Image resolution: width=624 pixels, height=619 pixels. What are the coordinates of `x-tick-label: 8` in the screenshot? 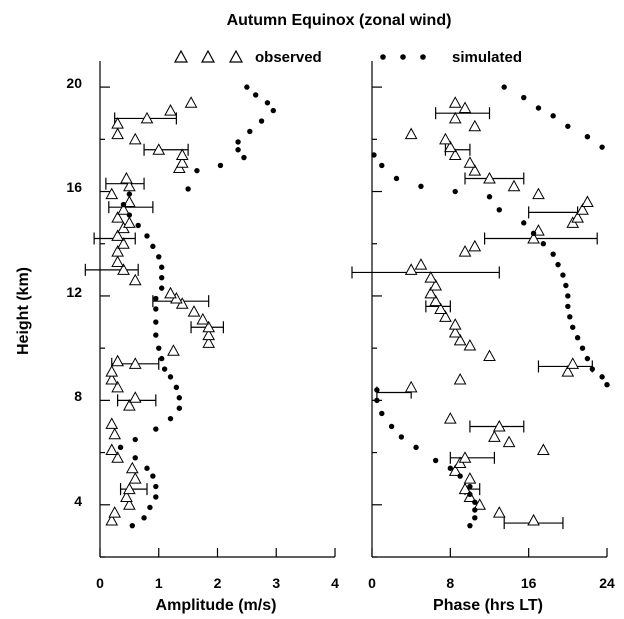 It's located at (450, 583).